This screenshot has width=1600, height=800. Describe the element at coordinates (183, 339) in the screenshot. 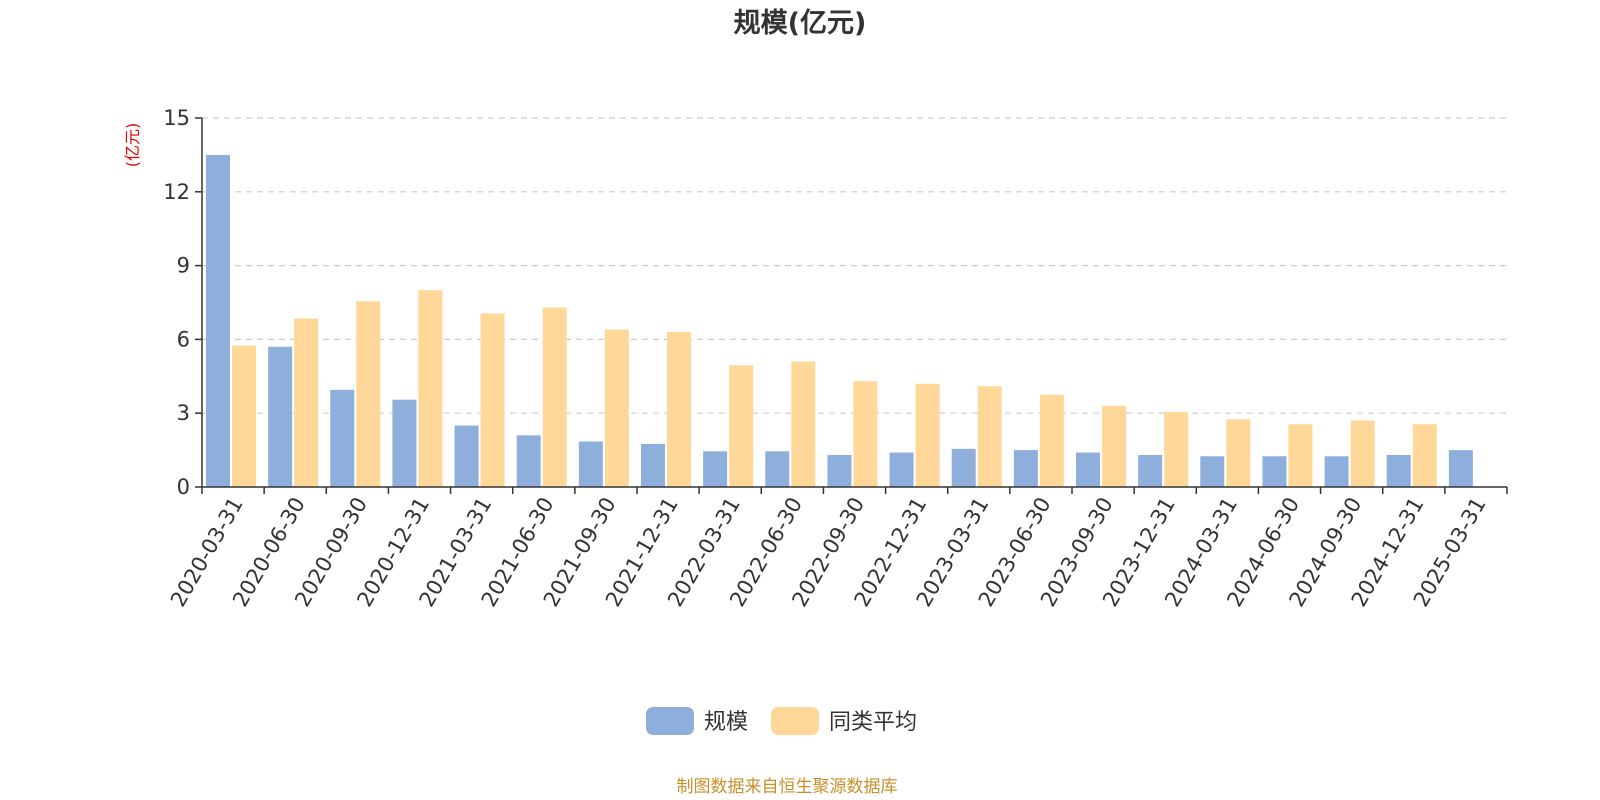

I see `y-tick-label: 6` at that location.